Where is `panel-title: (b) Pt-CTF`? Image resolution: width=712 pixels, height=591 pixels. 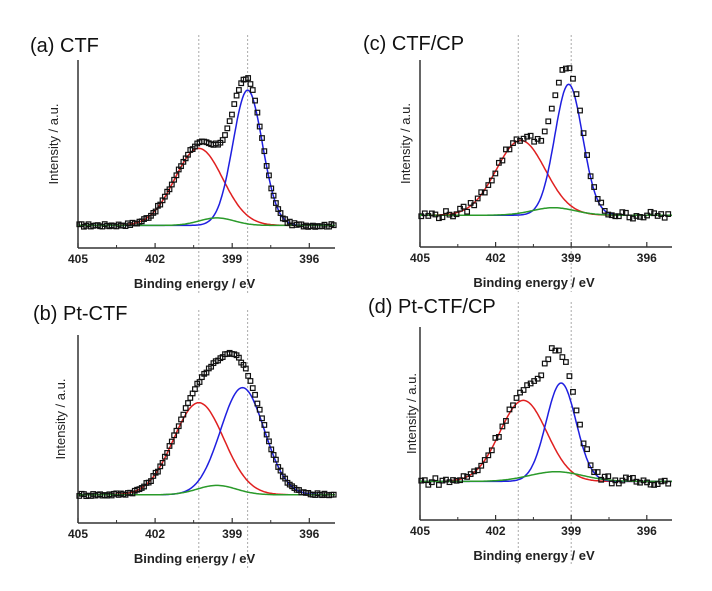
panel-title: (b) Pt-CTF is located at coordinates (80, 314).